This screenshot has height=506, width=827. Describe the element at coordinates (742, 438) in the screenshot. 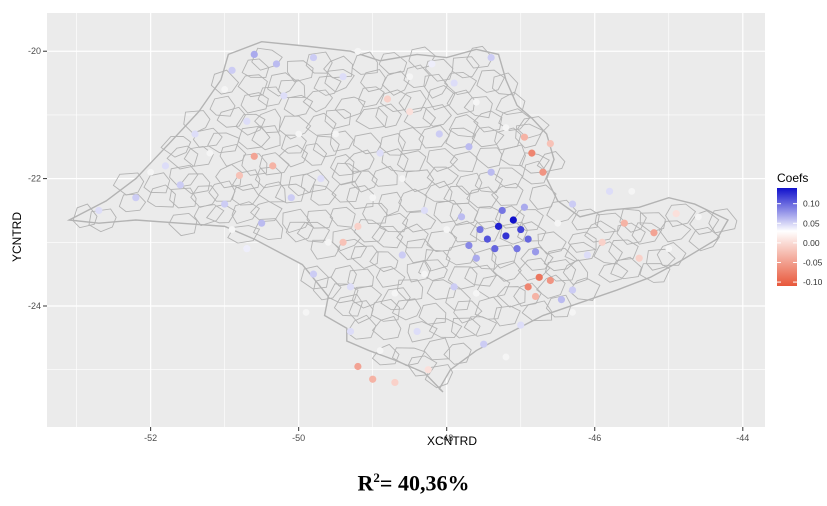

I see `x-tick-label: -44` at that location.